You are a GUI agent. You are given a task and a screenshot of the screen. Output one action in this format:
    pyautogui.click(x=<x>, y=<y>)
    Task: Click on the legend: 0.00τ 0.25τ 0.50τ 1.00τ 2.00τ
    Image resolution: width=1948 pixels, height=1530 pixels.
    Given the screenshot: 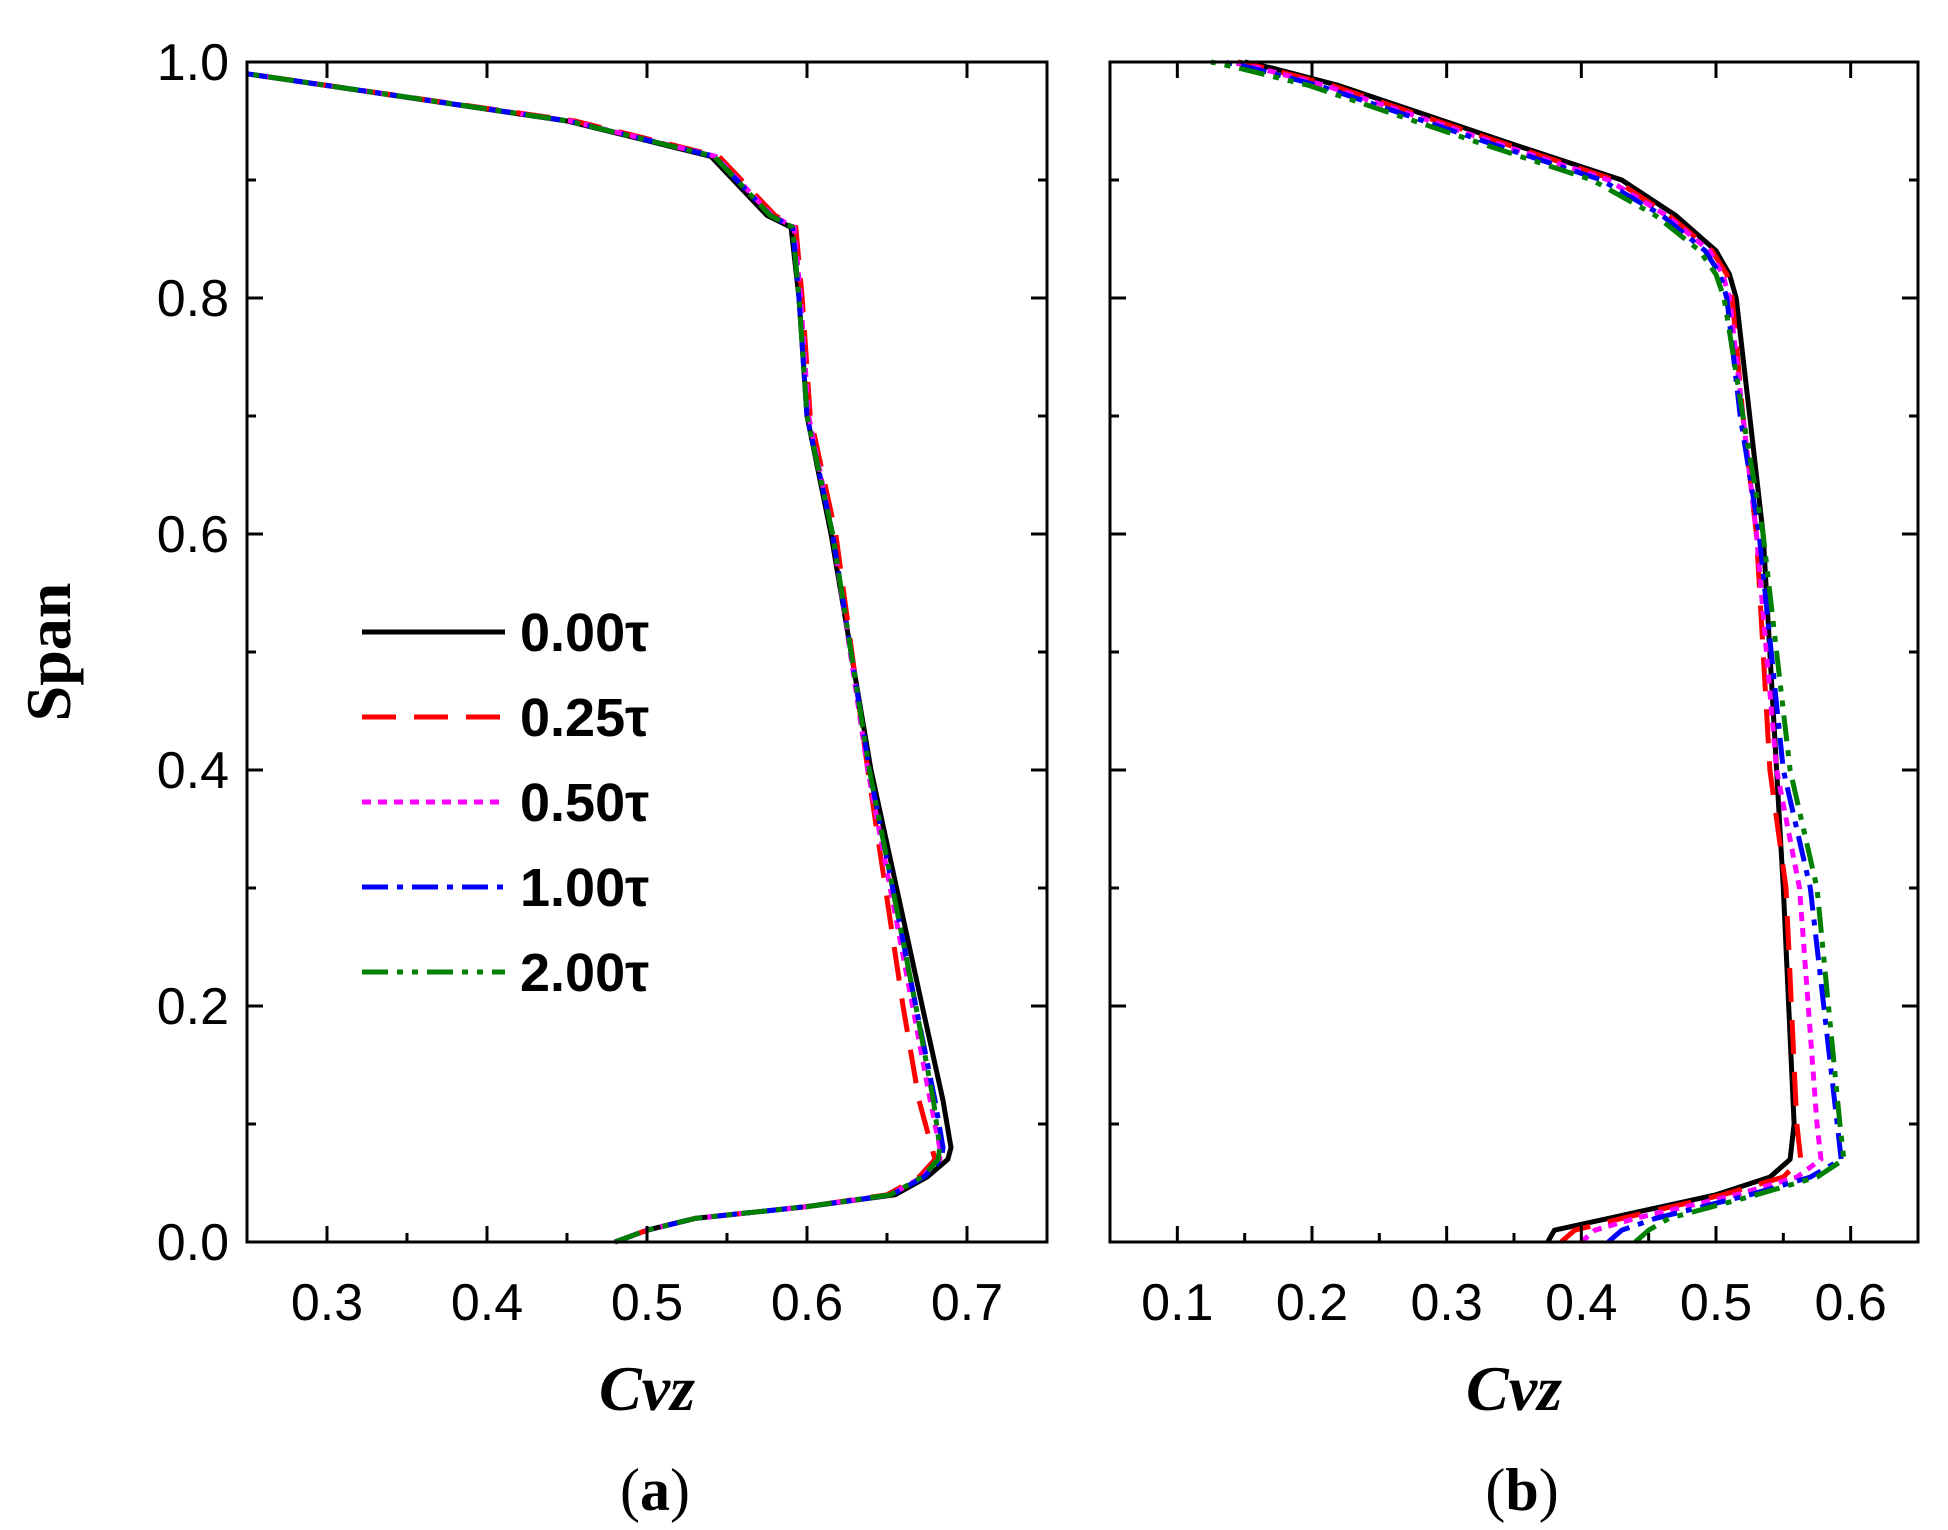 What is the action you would take?
    pyautogui.click(x=505, y=803)
    